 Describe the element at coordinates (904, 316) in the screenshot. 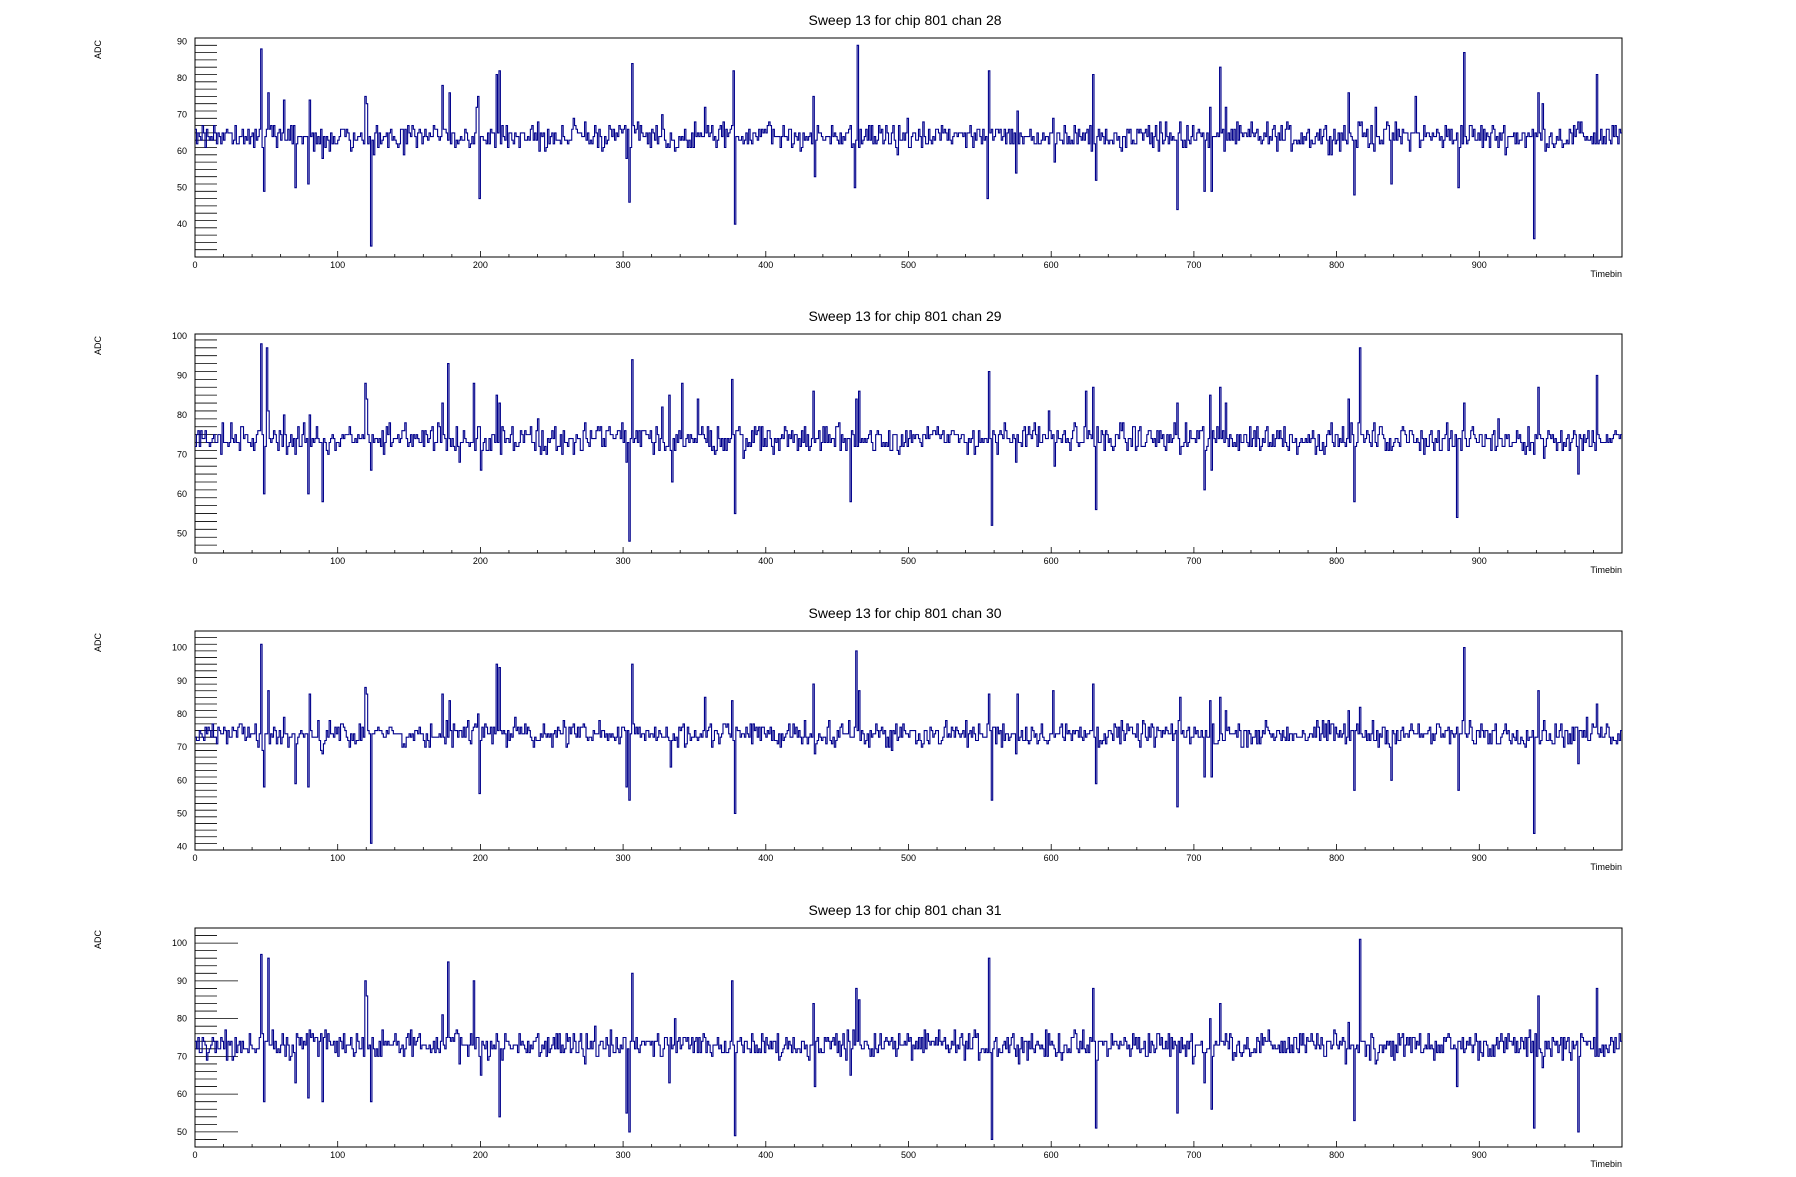

I see `chart-title: Sweep 13 for chip 801 chan 29` at that location.